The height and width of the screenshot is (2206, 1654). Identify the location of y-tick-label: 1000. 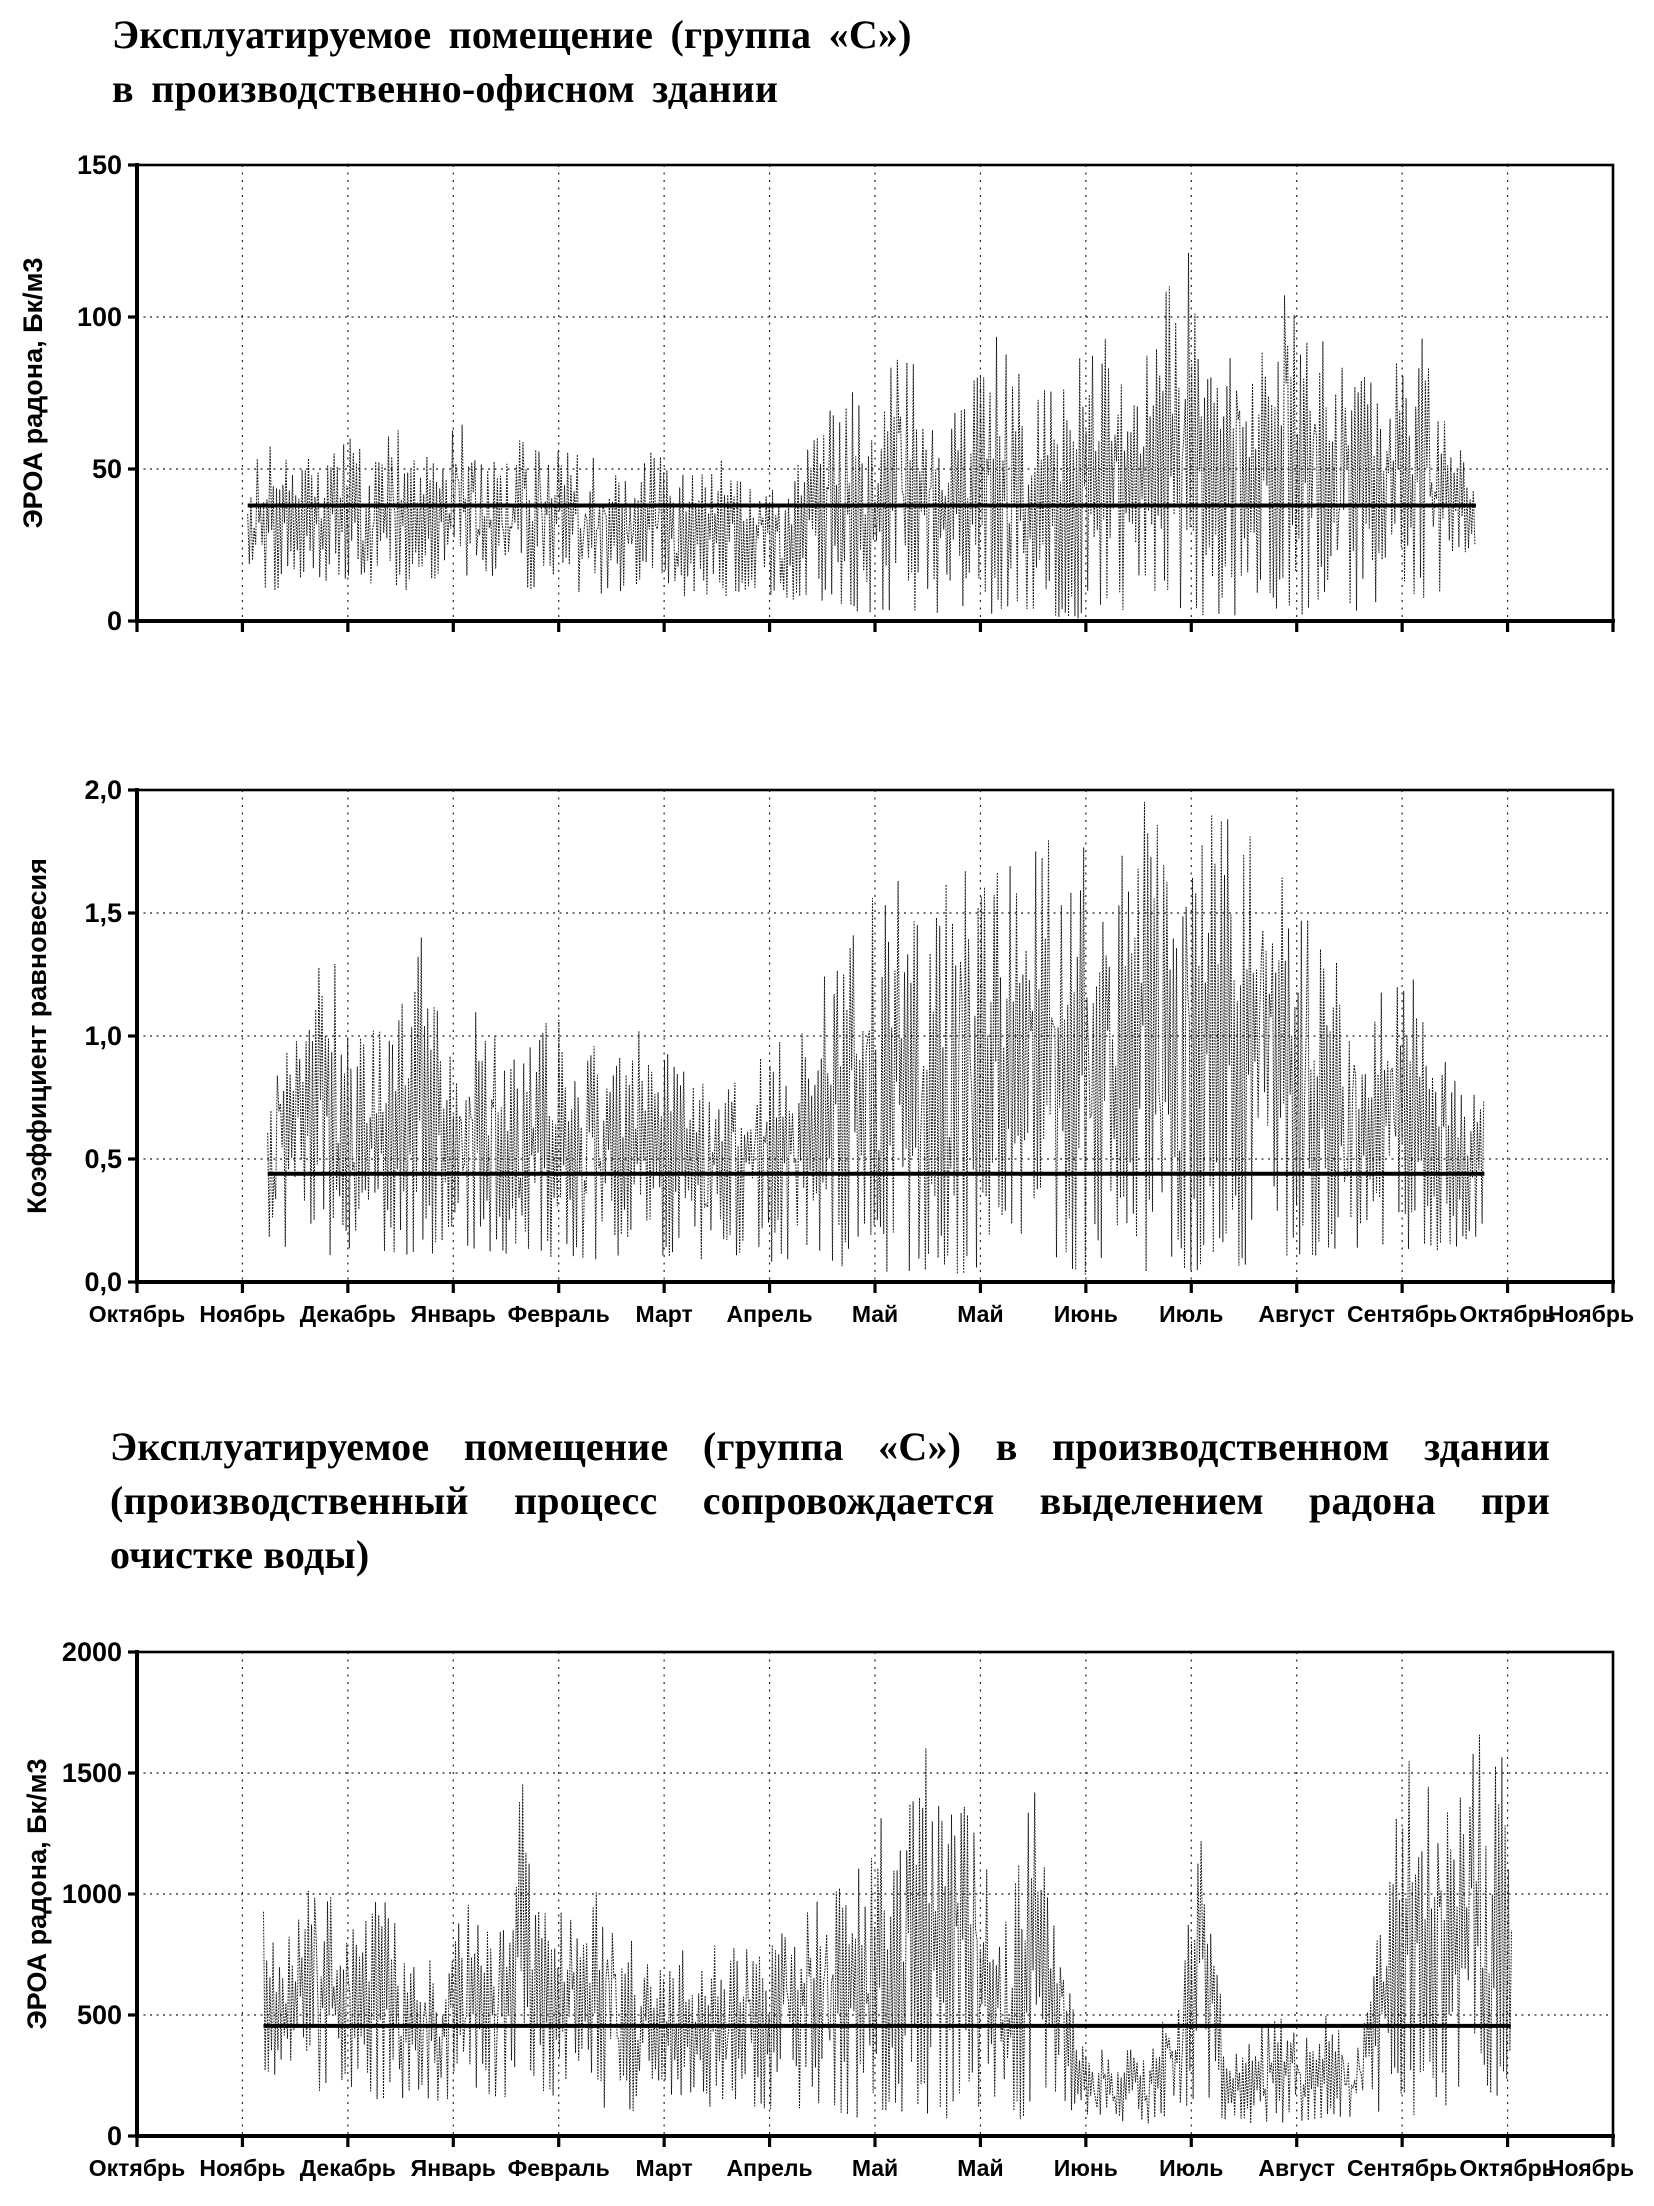
(92, 1894).